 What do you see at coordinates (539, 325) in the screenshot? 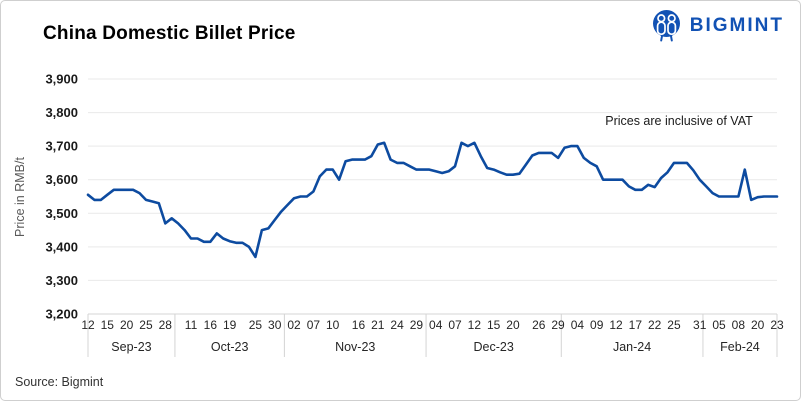
I see `x-tick-label: 26` at bounding box center [539, 325].